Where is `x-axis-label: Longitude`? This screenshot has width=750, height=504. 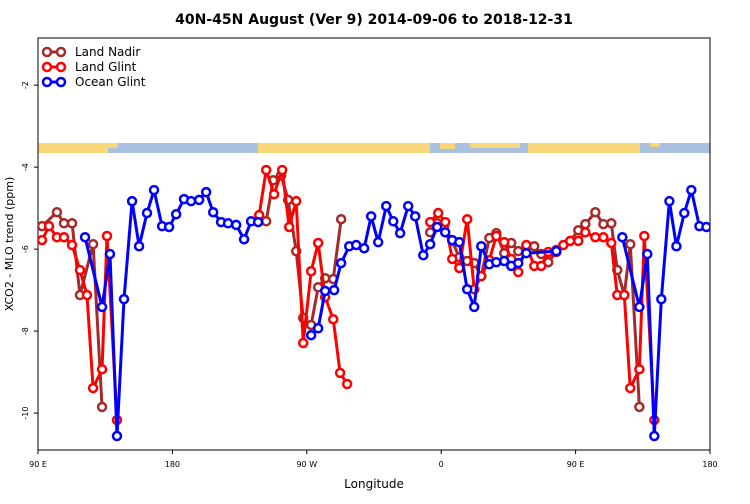
x-axis-label: Longitude is located at coordinates (374, 484).